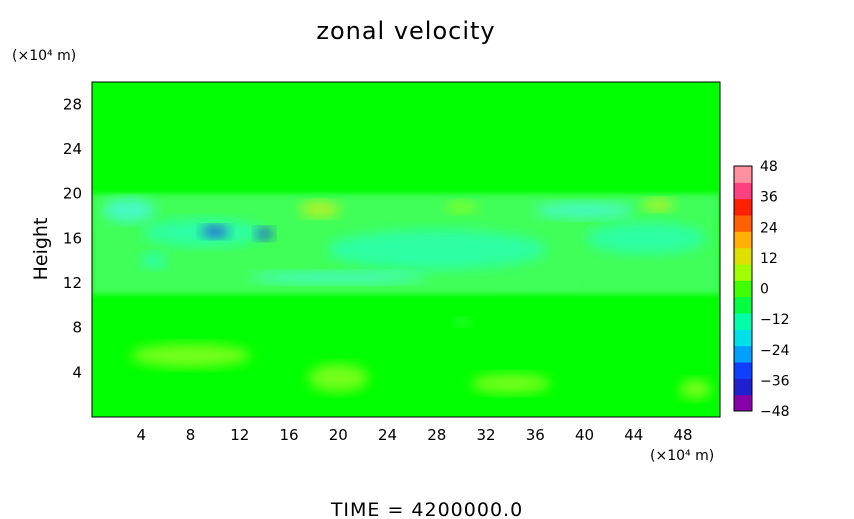  What do you see at coordinates (769, 198) in the screenshot?
I see `colorbar-tick-label: 36` at bounding box center [769, 198].